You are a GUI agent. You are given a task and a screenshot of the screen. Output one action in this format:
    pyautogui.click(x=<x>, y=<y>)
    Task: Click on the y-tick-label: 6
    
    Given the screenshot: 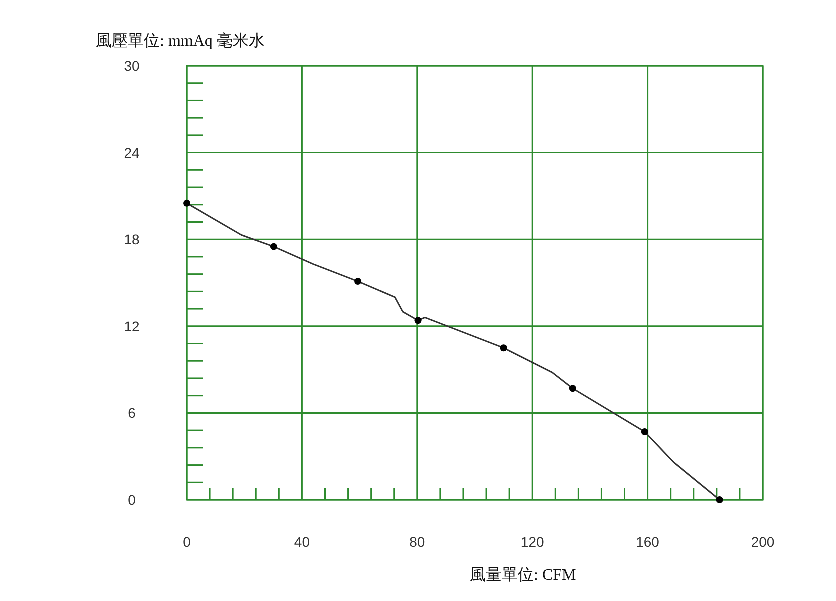 What is the action you would take?
    pyautogui.click(x=132, y=413)
    